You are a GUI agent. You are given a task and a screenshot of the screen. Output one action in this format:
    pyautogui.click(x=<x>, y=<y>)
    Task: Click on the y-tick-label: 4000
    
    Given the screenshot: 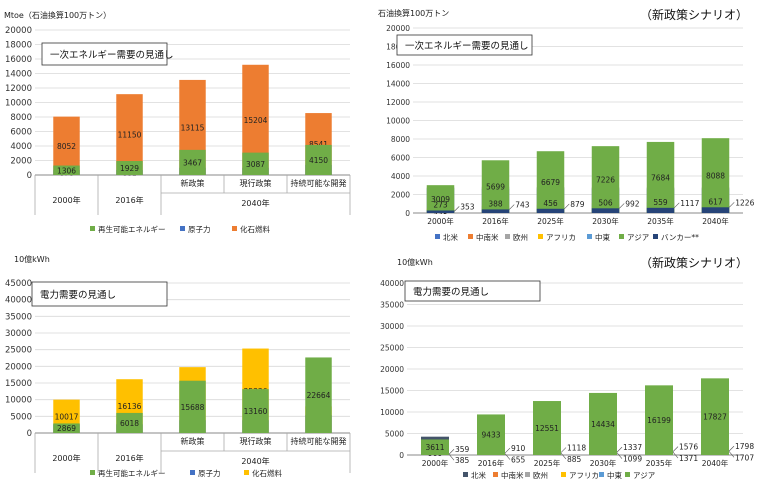 What is the action you would take?
    pyautogui.click(x=21, y=147)
    